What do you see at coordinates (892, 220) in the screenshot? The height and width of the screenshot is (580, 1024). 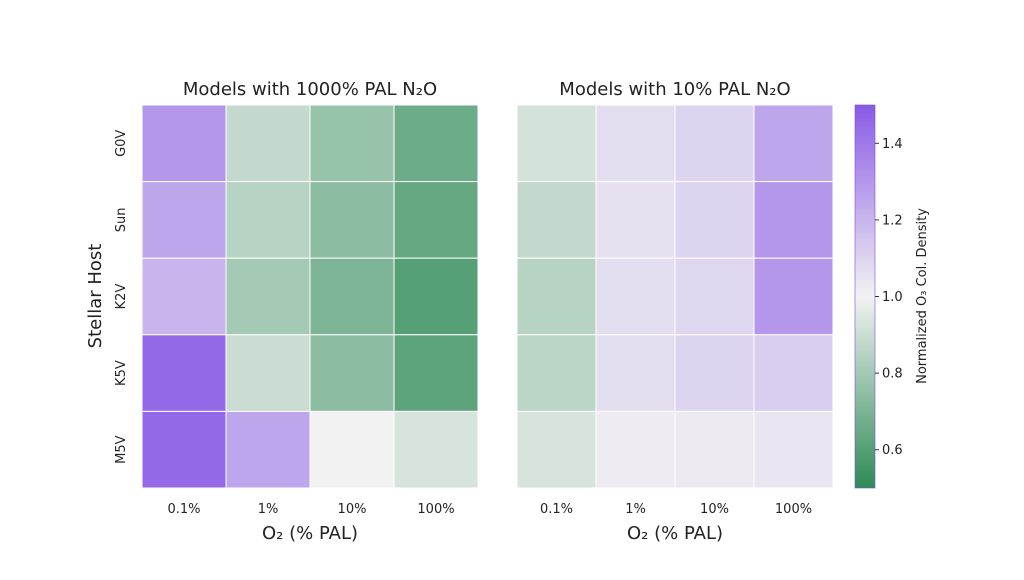 I see `colorbar-tick-label: 1.2` at bounding box center [892, 220].